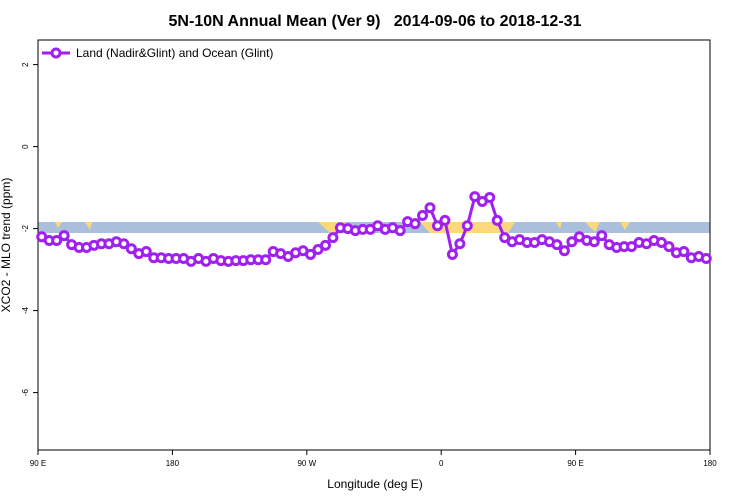  What do you see at coordinates (25, 310) in the screenshot?
I see `y-tick-label: -4` at bounding box center [25, 310].